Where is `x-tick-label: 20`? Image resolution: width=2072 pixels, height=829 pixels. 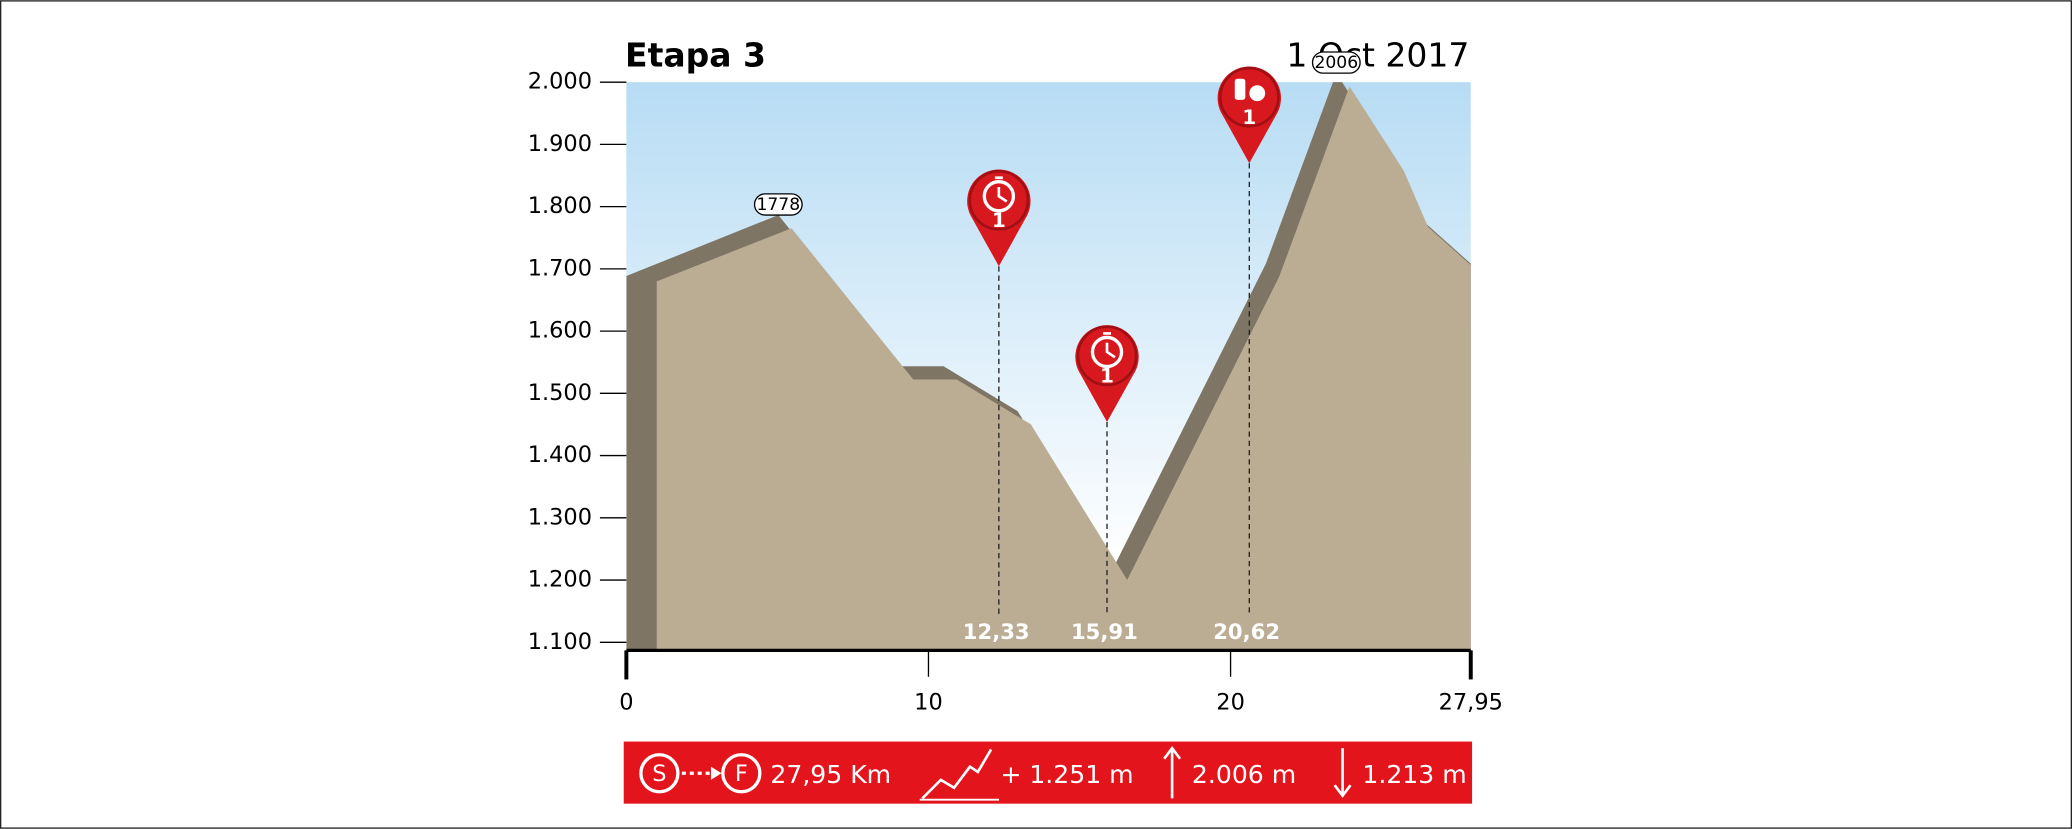
x-tick-label: 20 is located at coordinates (1230, 703).